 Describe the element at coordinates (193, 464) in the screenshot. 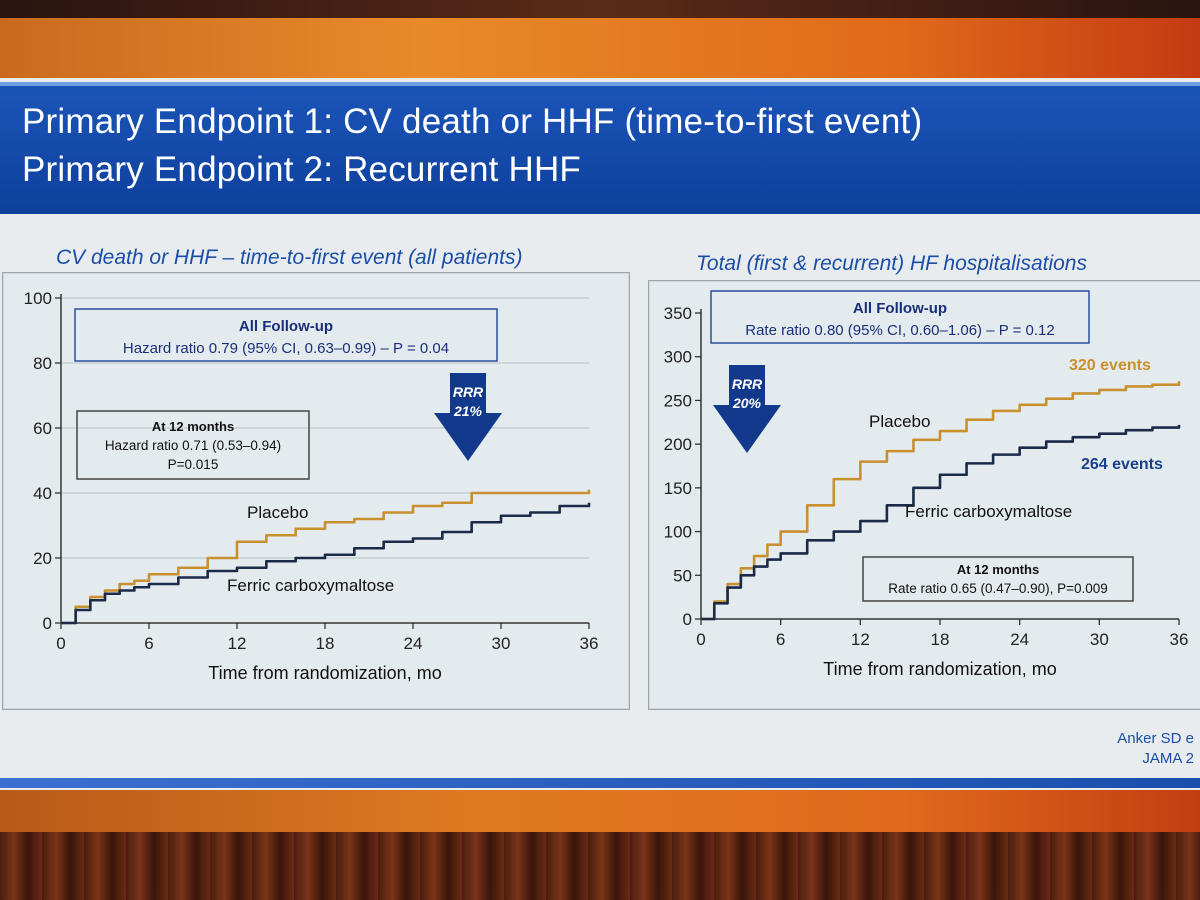

I see `twelve-month-line-2: P=0.015` at that location.